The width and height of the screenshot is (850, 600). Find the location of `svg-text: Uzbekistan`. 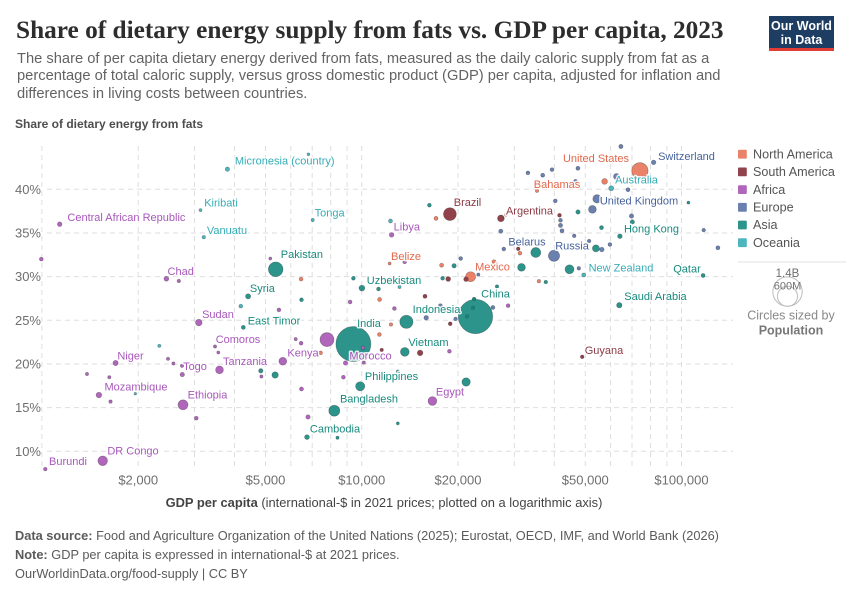

svg-text: Uzbekistan is located at coordinates (394, 281).